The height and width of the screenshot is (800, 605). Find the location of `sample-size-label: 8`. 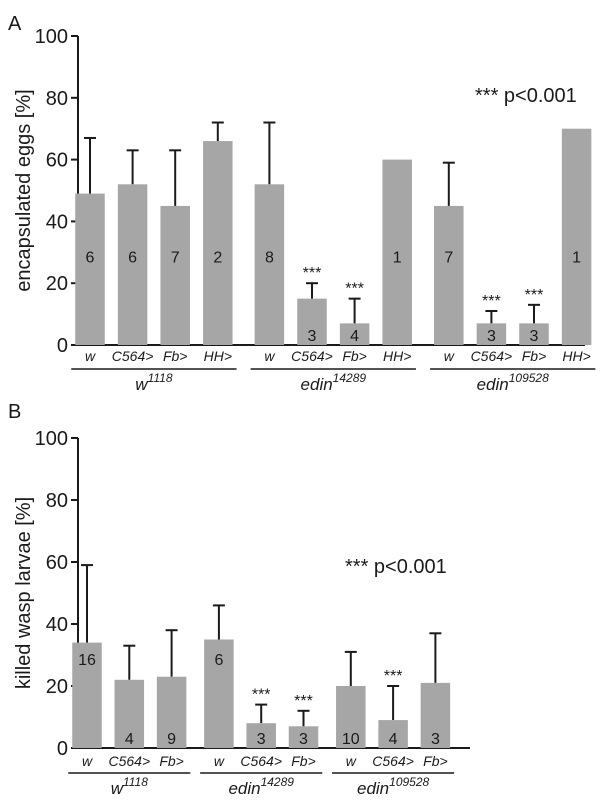

sample-size-label: 8 is located at coordinates (269, 257).